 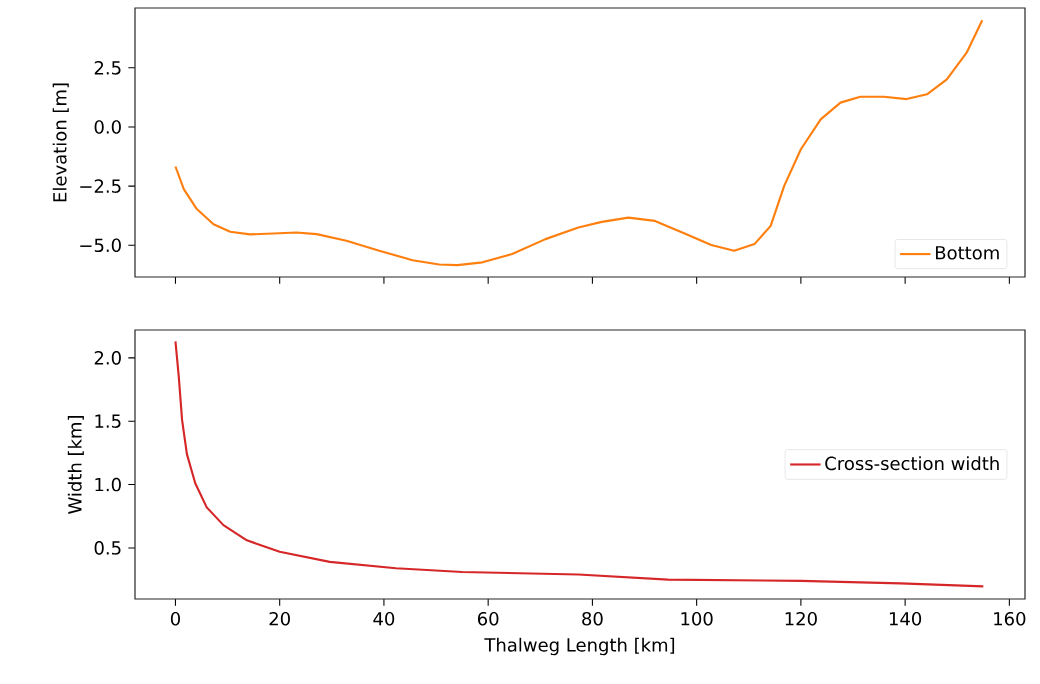 What do you see at coordinates (100, 245) in the screenshot?
I see `y-tick-label: −5.0` at bounding box center [100, 245].